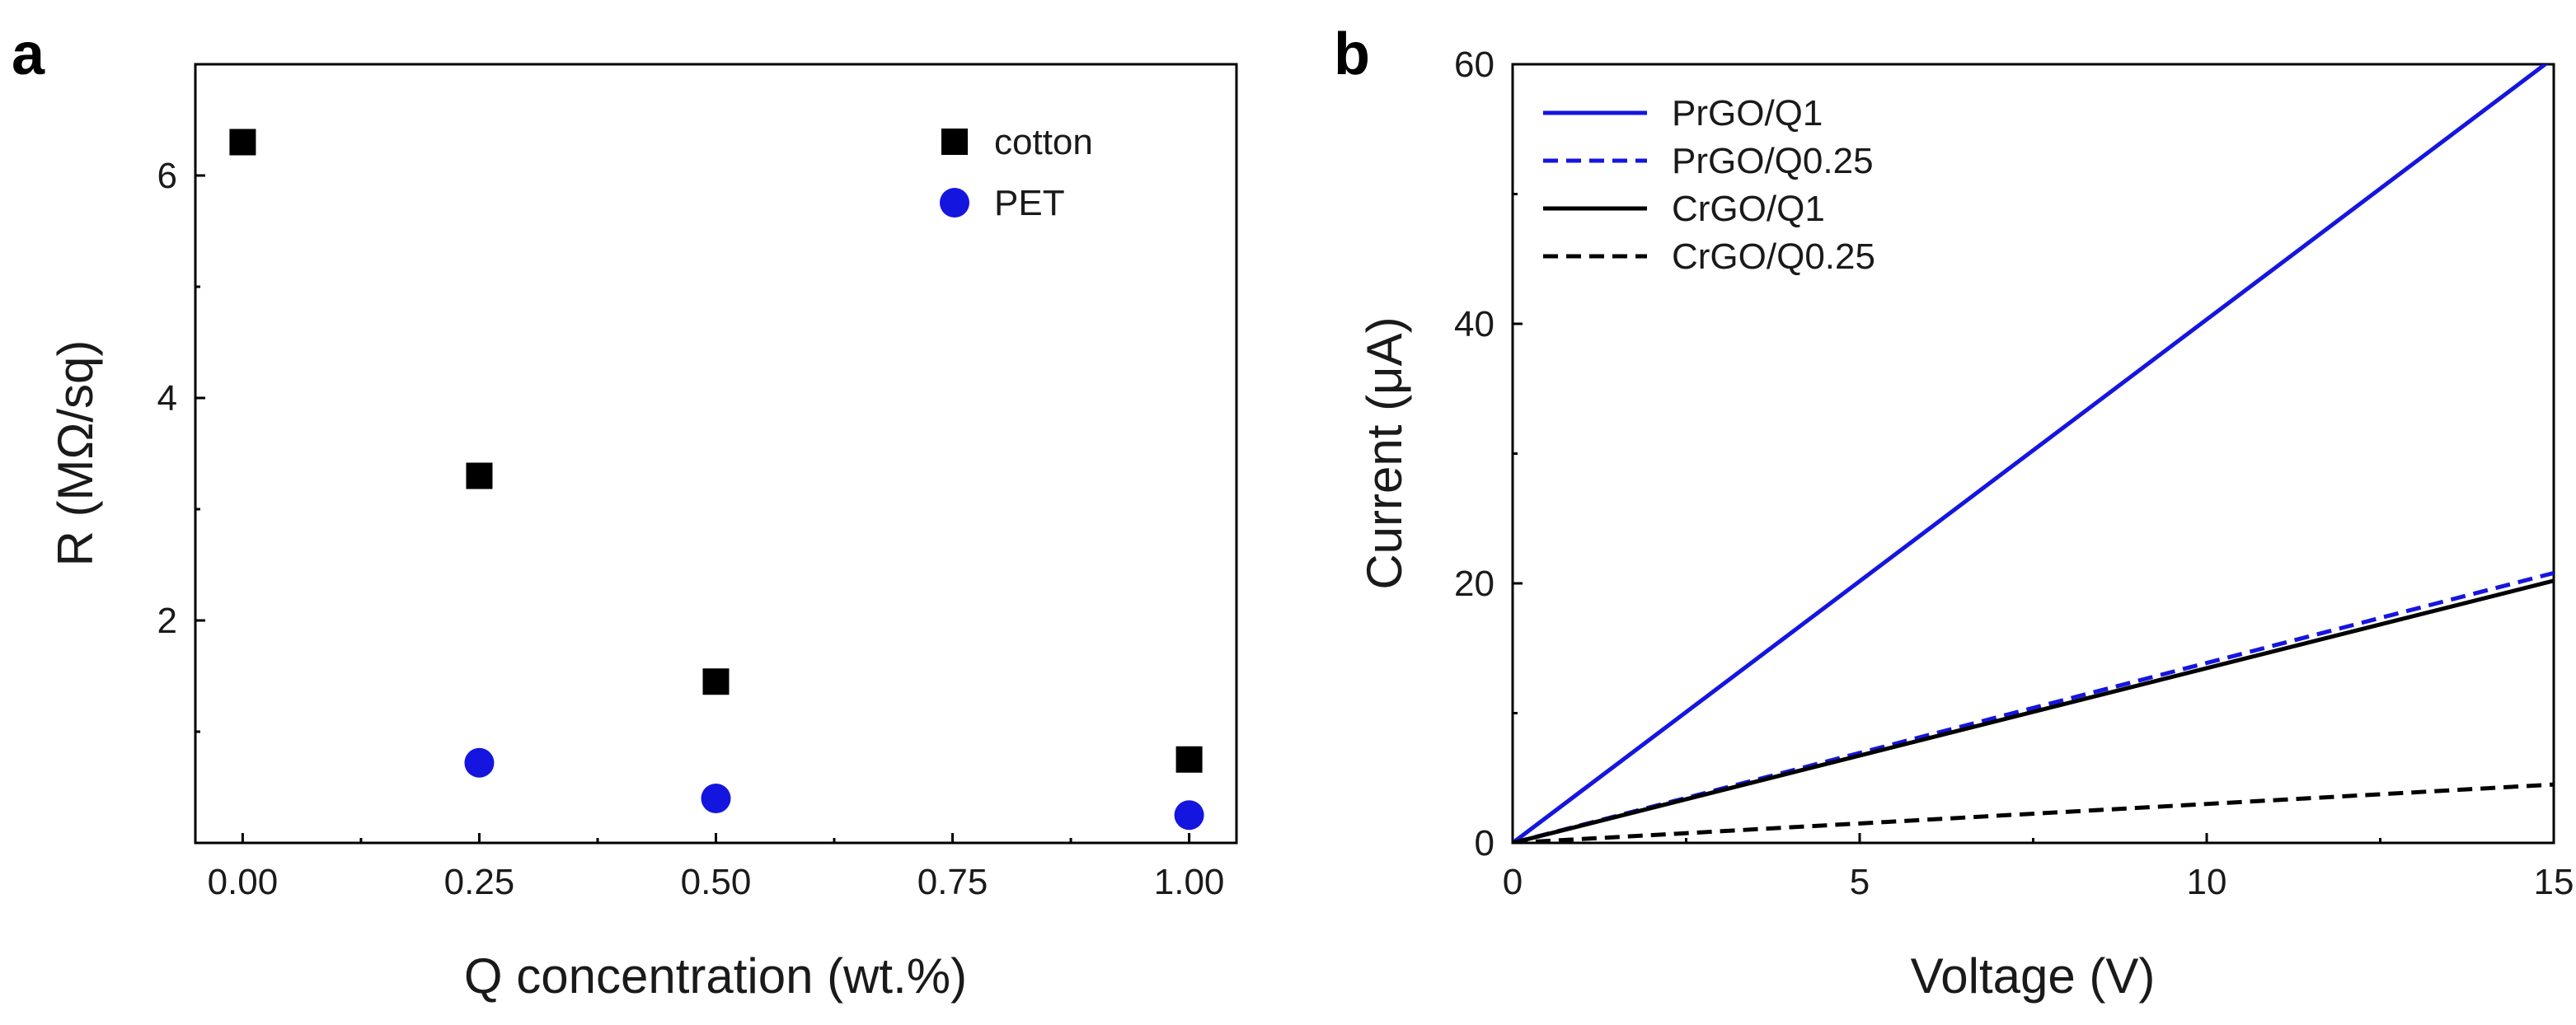 Image resolution: width=2576 pixels, height=1025 pixels. Describe the element at coordinates (167, 176) in the screenshot. I see `panel-a-y-tick-label: 6` at that location.